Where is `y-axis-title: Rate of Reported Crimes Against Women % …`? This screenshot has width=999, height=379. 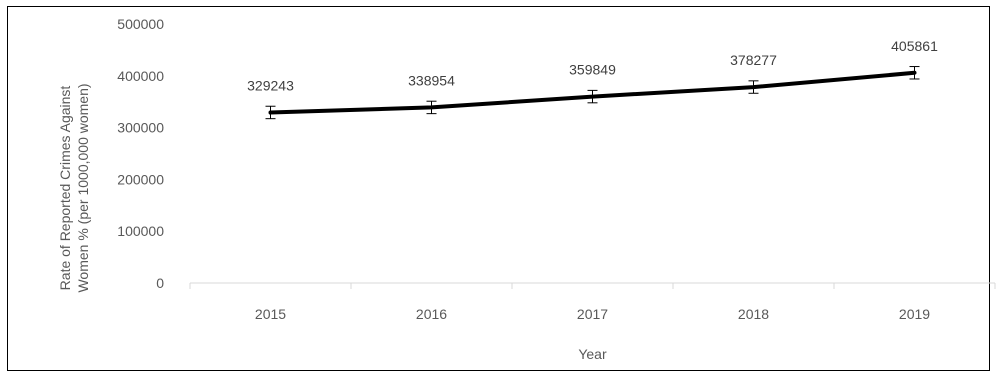 y-axis-title: Rate of Reported Crimes Against Women % … is located at coordinates (74, 187).